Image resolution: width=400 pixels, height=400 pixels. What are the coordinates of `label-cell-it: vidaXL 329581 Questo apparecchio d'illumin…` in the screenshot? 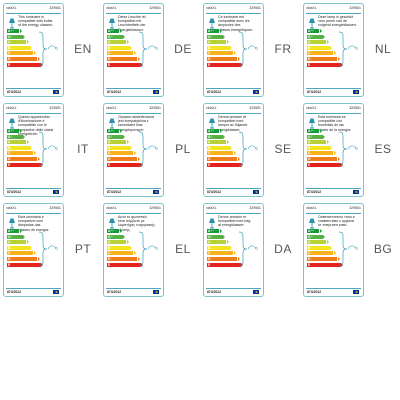 It's located at (50, 150).